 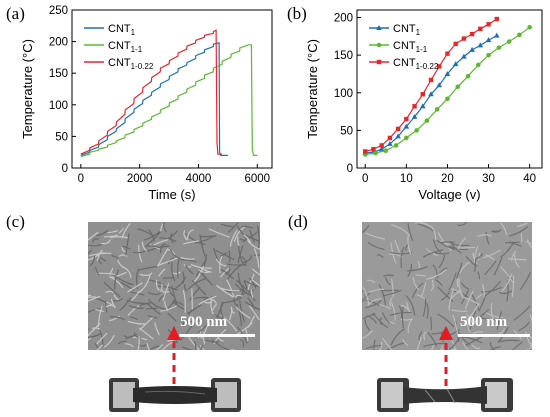 I want to click on x-tick-label: 20, so click(x=447, y=179).